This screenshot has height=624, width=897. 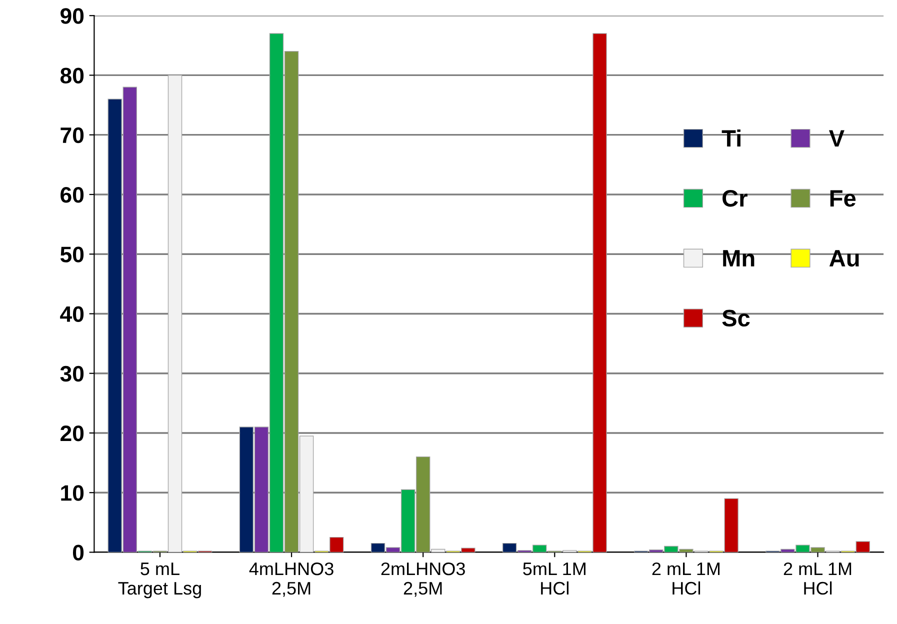 What do you see at coordinates (72, 434) in the screenshot?
I see `y-tick-label: 20` at bounding box center [72, 434].